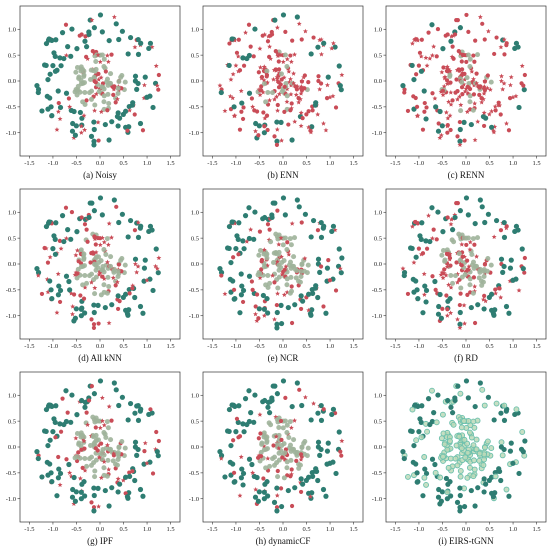 The width and height of the screenshot is (549, 550). Describe the element at coordinates (11, 316) in the screenshot. I see `y-tick-label: -1.0` at that location.